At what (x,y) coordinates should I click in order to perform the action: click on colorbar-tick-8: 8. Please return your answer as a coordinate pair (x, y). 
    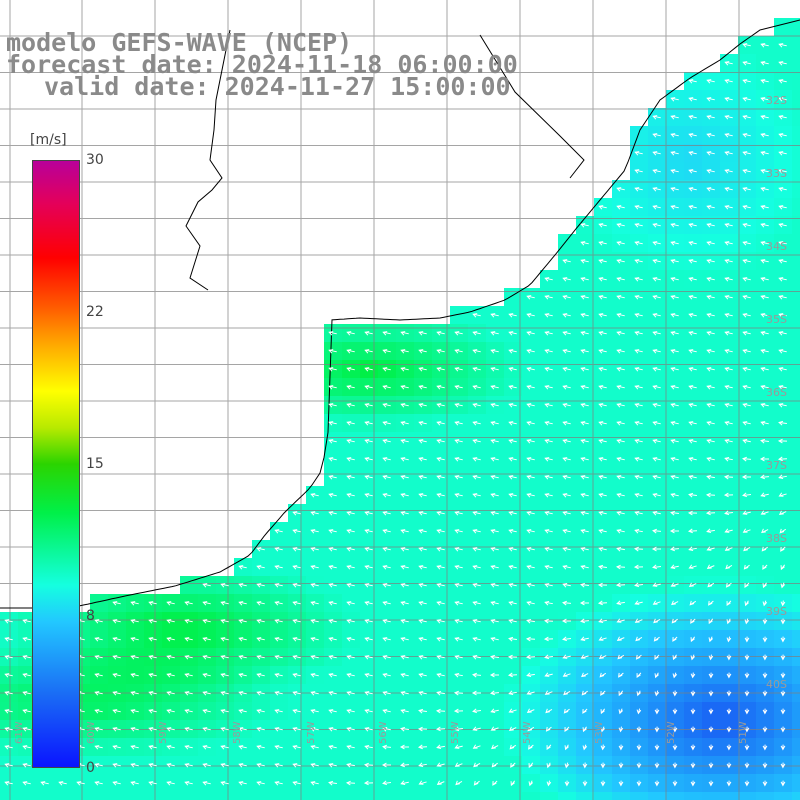
    Looking at the image, I should click on (90, 616).